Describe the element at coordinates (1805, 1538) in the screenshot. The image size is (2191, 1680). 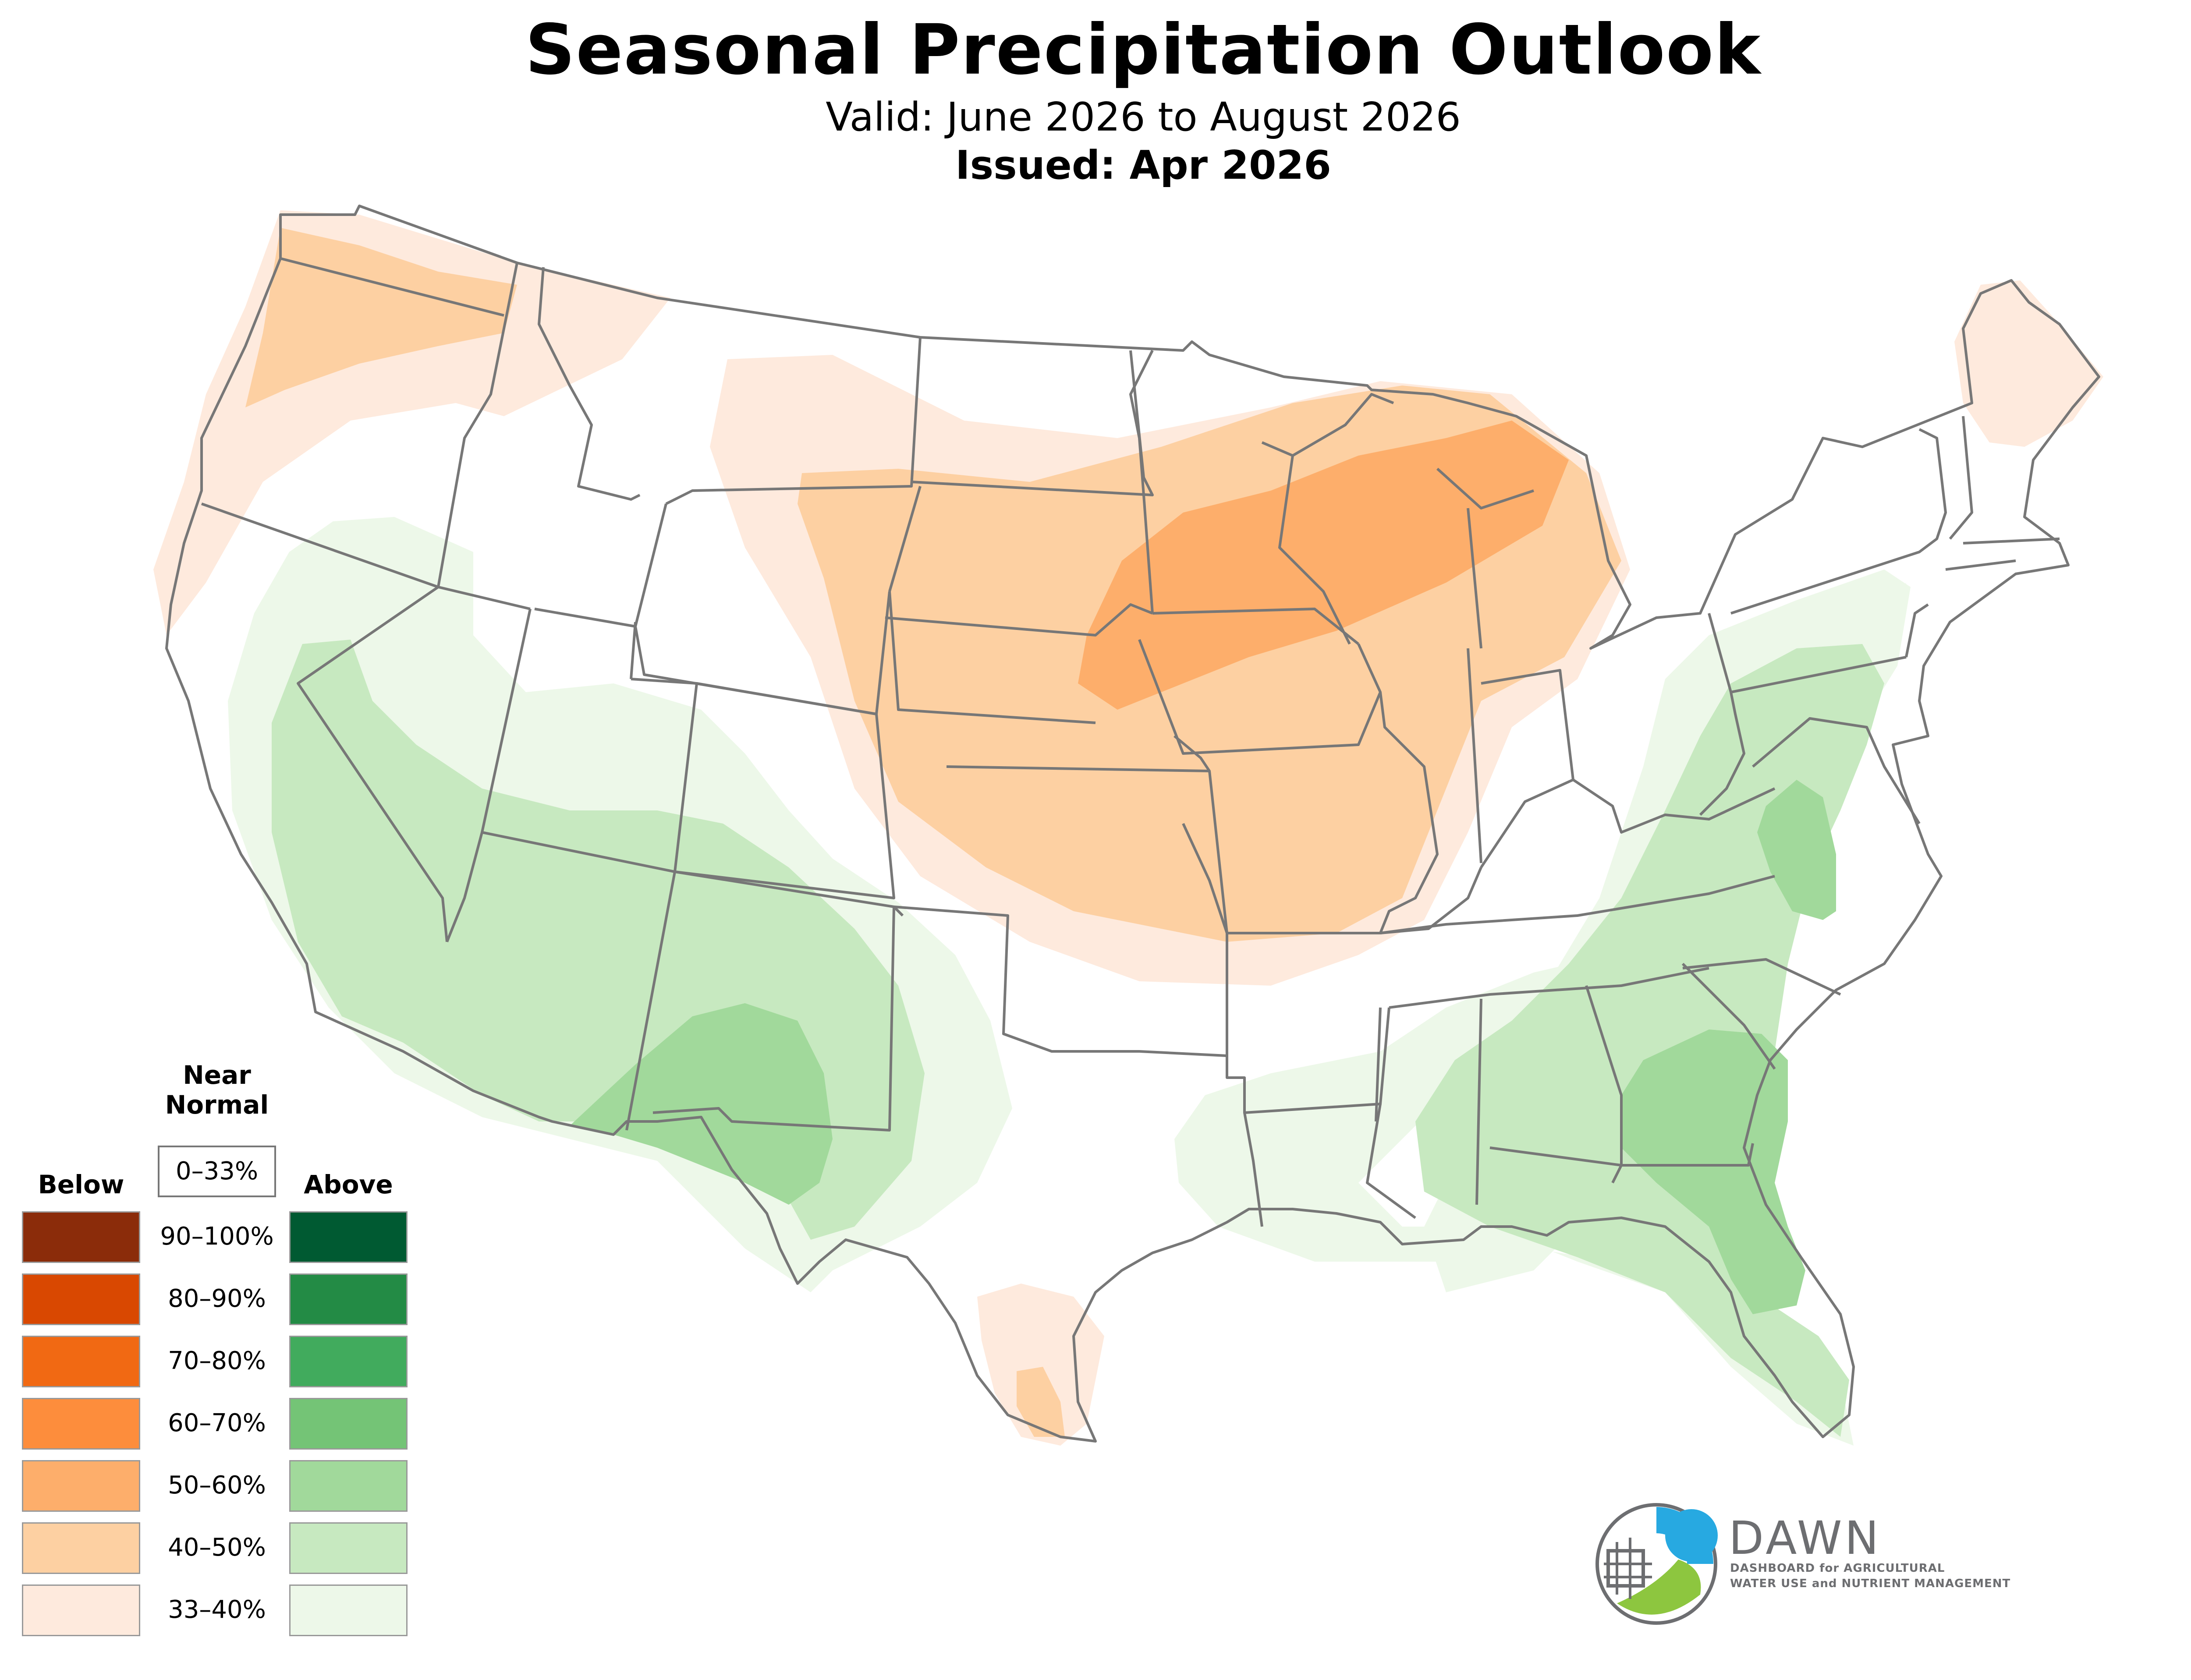
I see `dawn-logo-name: DAWN` at that location.